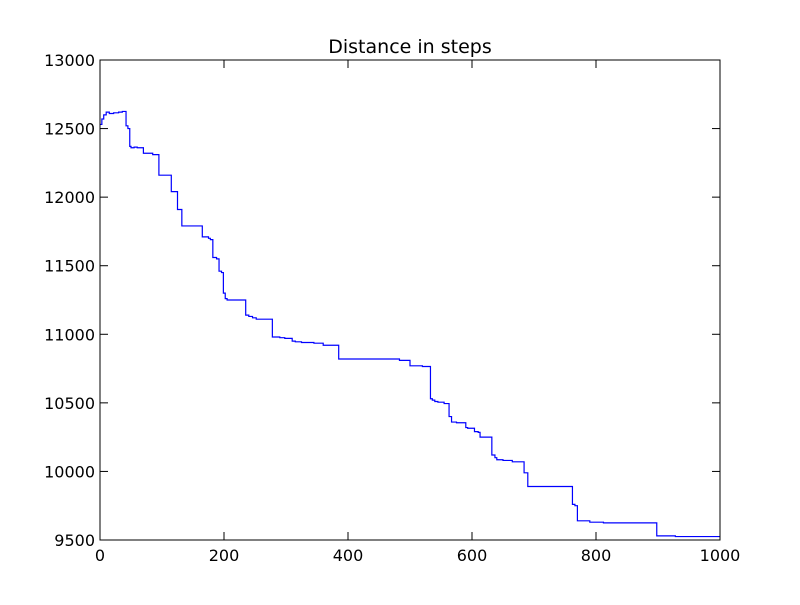 Image resolution: width=800 pixels, height=605 pixels. Describe the element at coordinates (596, 555) in the screenshot. I see `x-tick-label: 800` at that location.